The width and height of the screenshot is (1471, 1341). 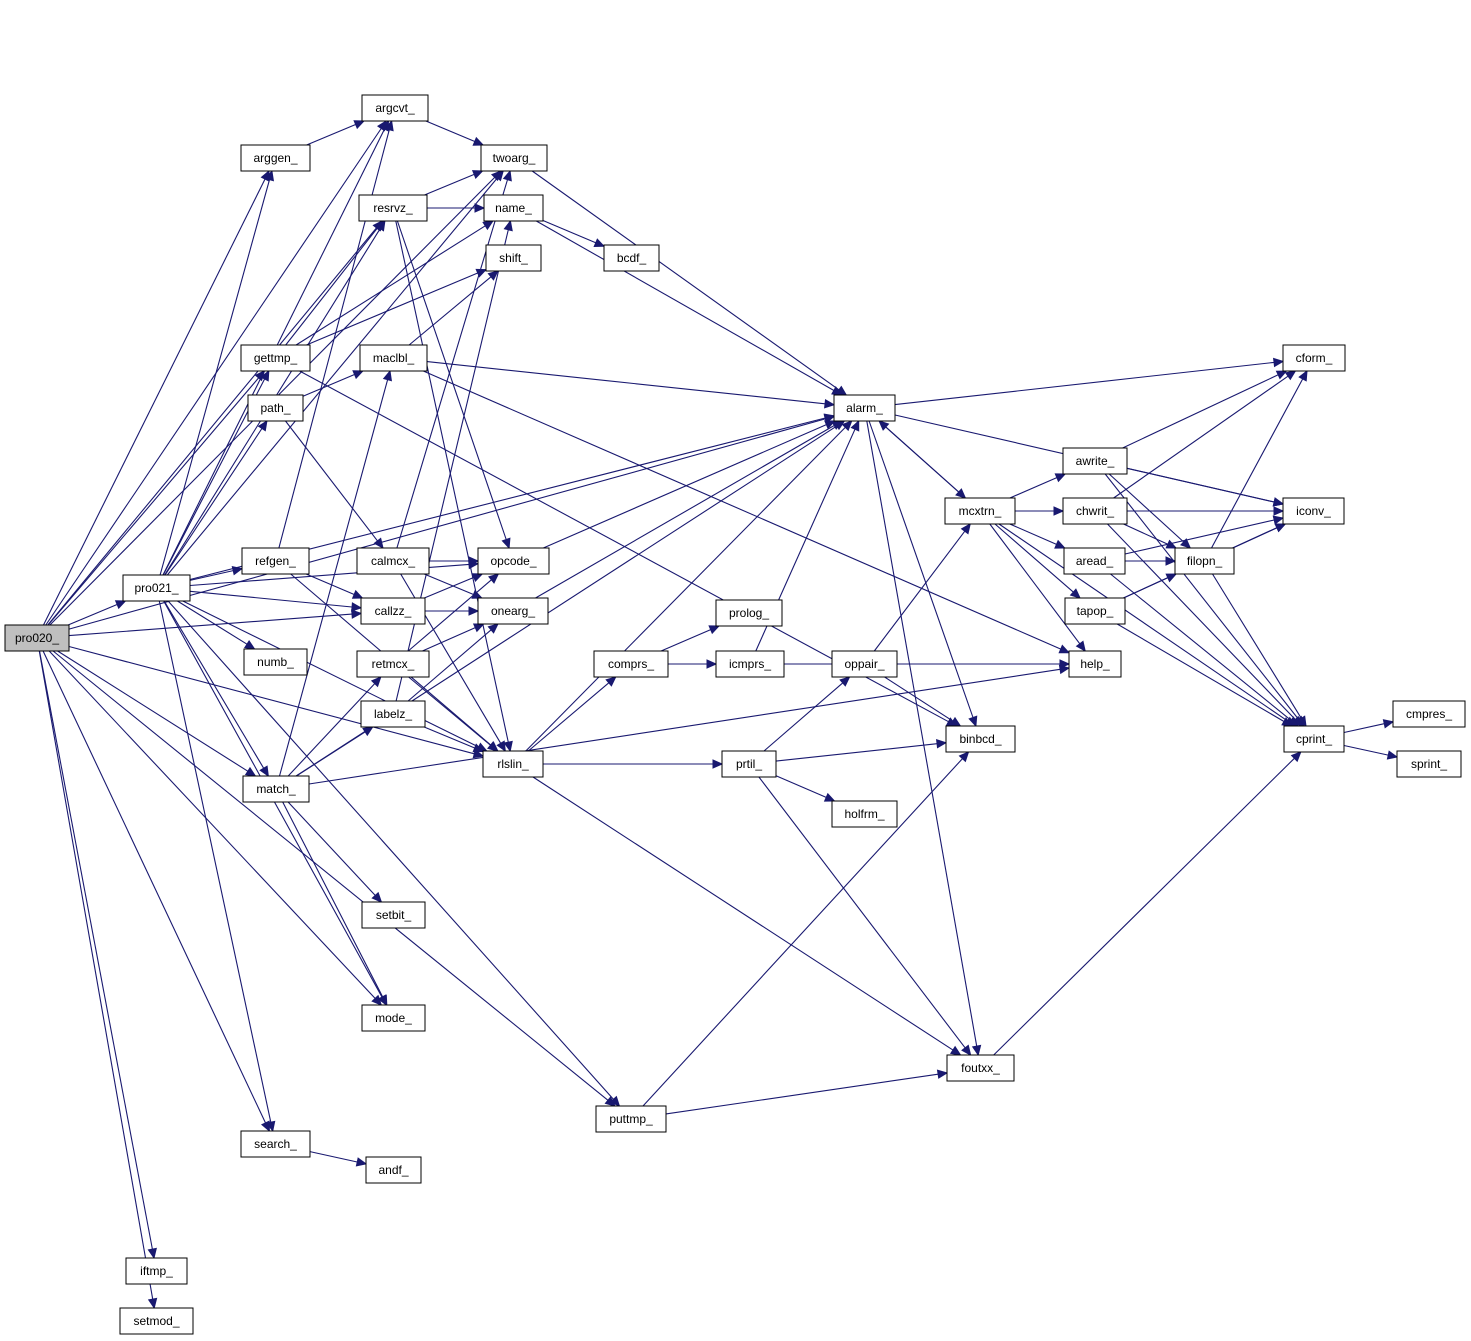 I want to click on arrowhead-chwrit-to-cform, so click(x=1290, y=375).